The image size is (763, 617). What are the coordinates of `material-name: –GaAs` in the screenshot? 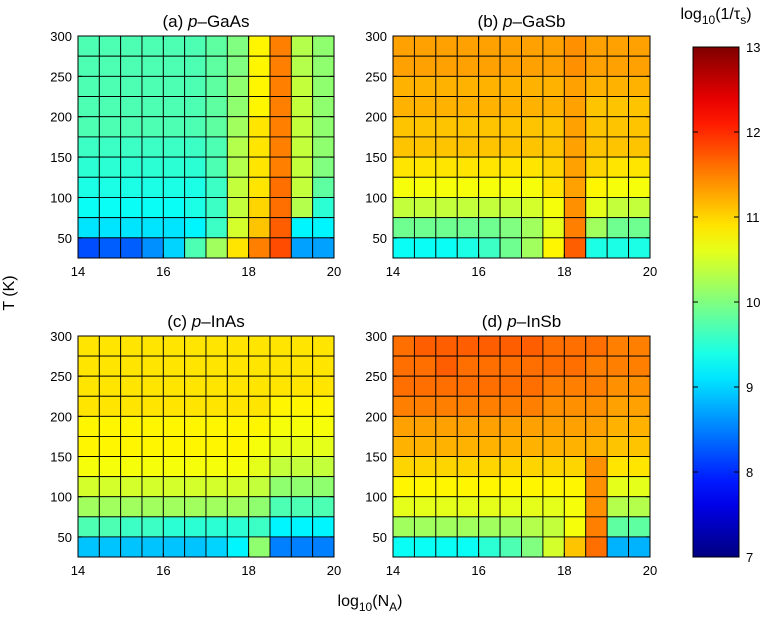 It's located at (223, 21).